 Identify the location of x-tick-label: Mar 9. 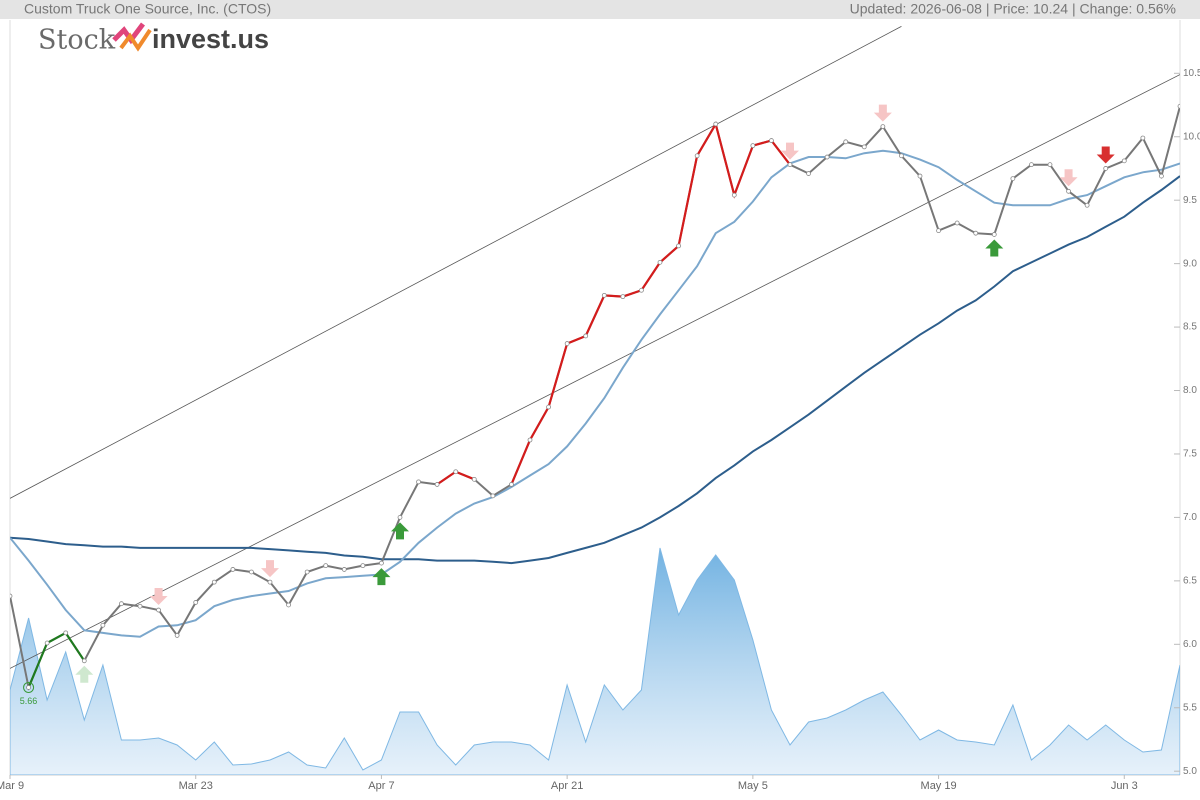
(12, 786).